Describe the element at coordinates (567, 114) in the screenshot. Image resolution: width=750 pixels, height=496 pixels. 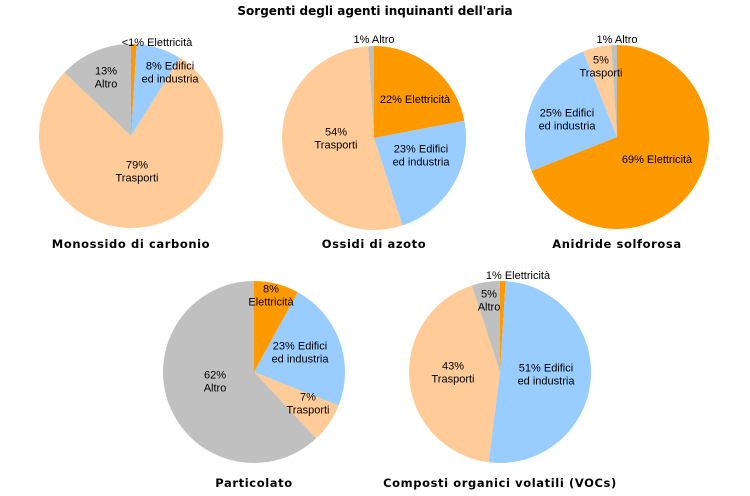
I see `slice-label-line: 25% Edifici` at that location.